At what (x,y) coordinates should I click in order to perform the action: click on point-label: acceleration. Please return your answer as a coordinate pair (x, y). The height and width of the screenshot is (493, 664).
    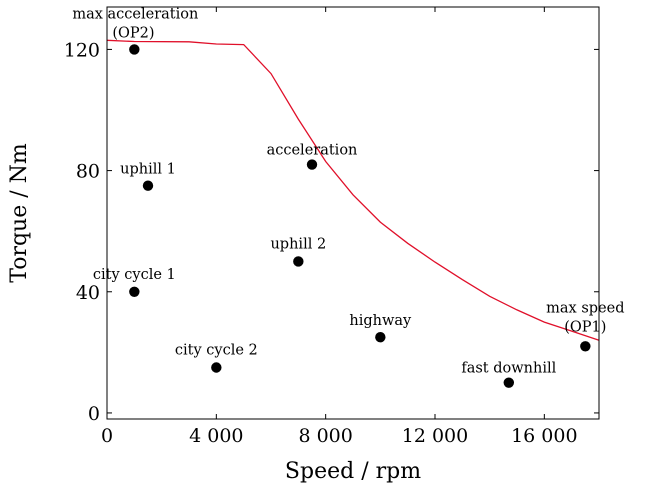
    Looking at the image, I should click on (312, 151).